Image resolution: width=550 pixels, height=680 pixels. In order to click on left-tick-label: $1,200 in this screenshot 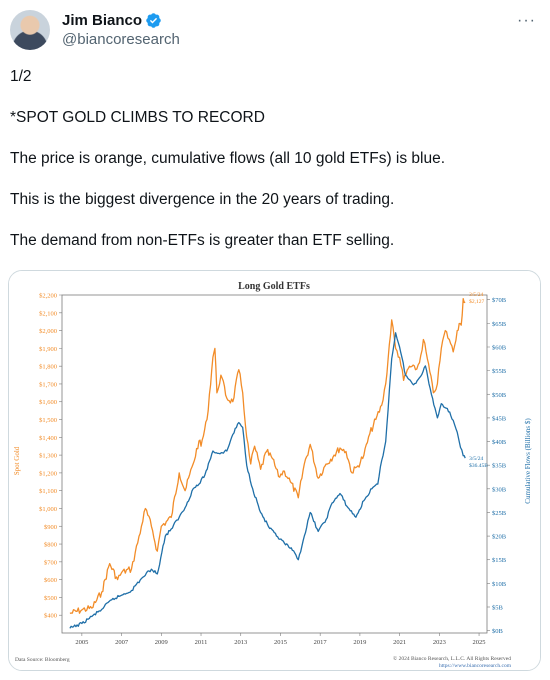, I will do `click(48, 473)`.